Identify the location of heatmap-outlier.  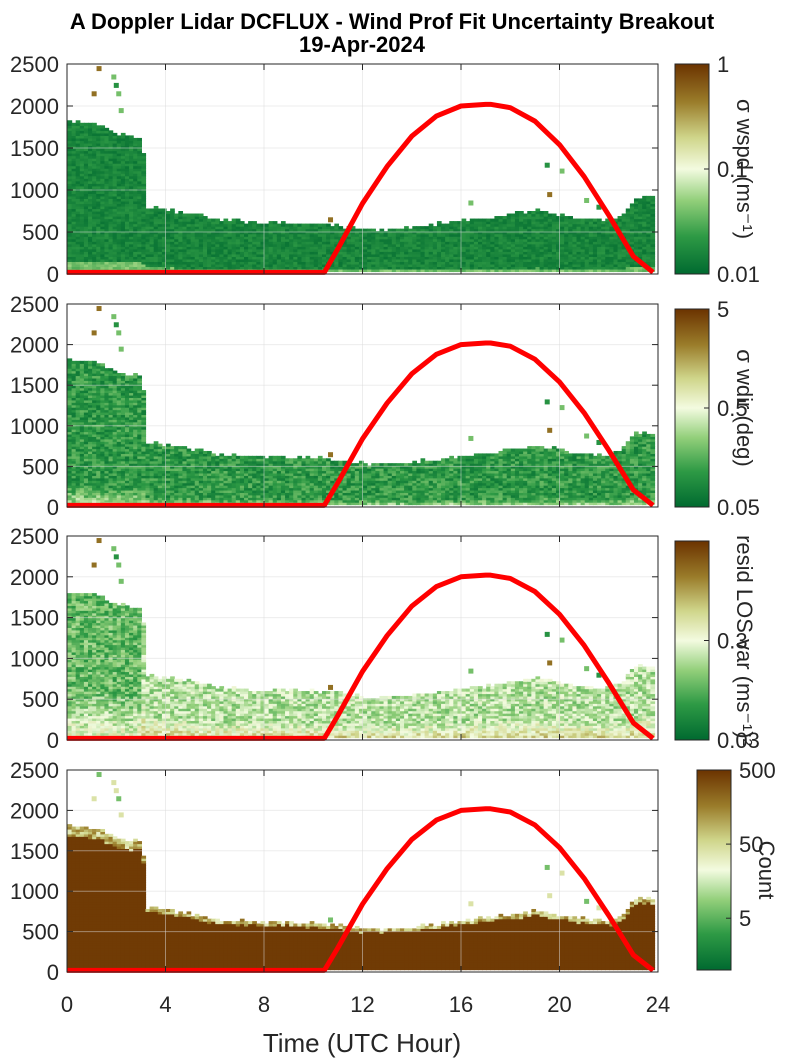
(114, 77).